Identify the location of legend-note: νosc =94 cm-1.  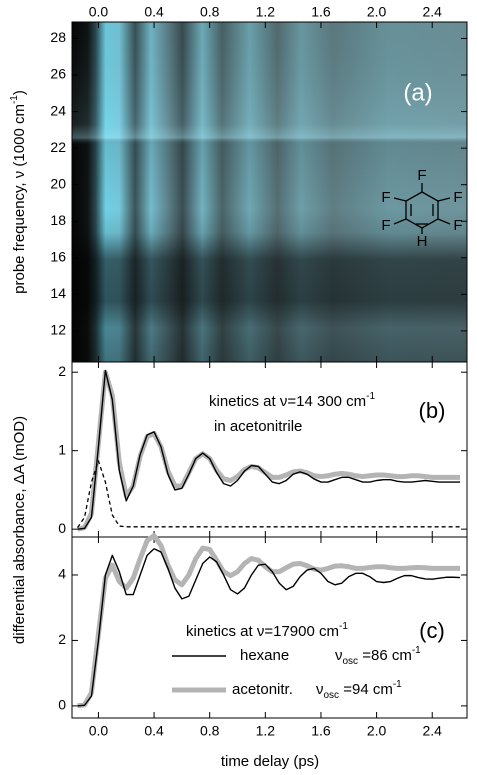
(359, 690).